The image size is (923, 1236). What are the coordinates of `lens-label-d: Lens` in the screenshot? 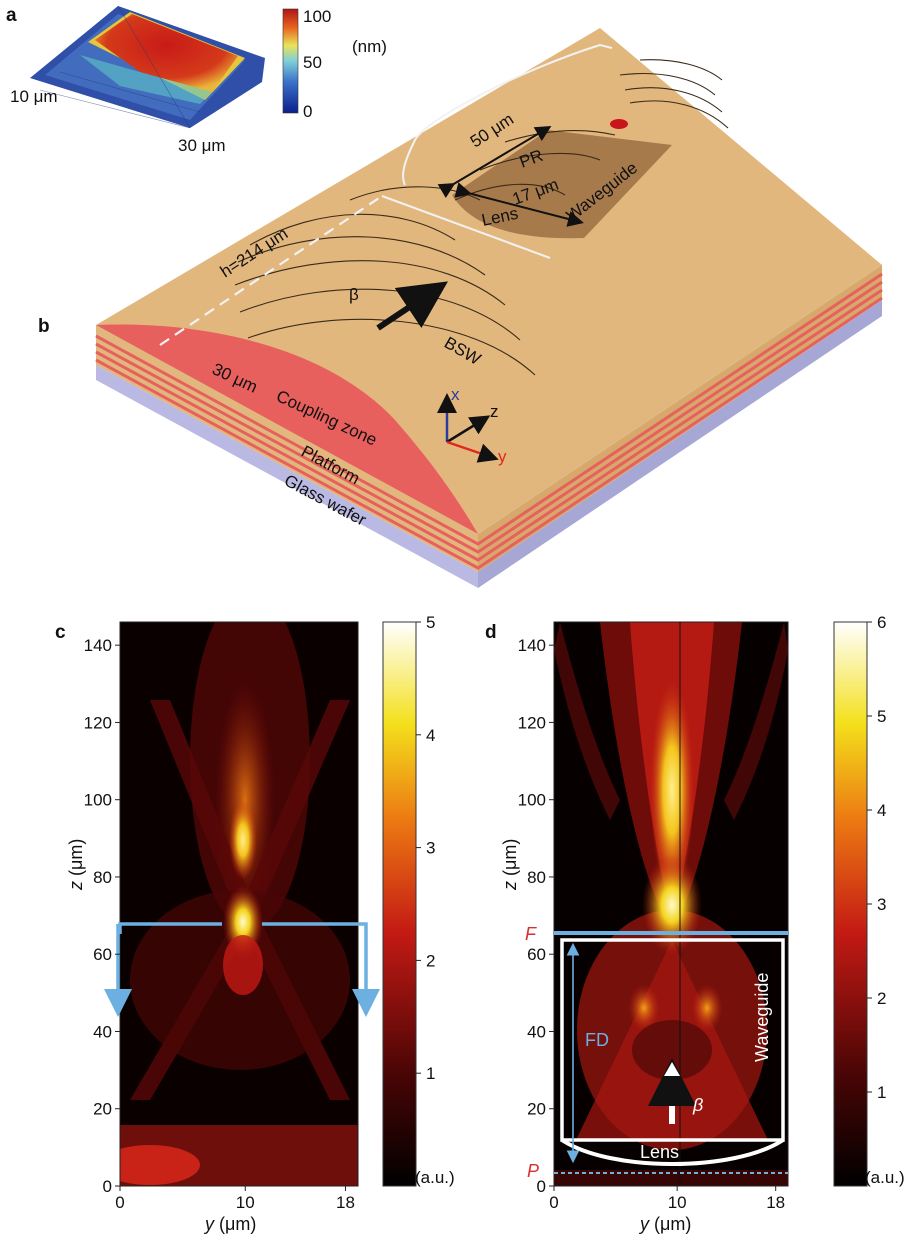 It's located at (659, 1152).